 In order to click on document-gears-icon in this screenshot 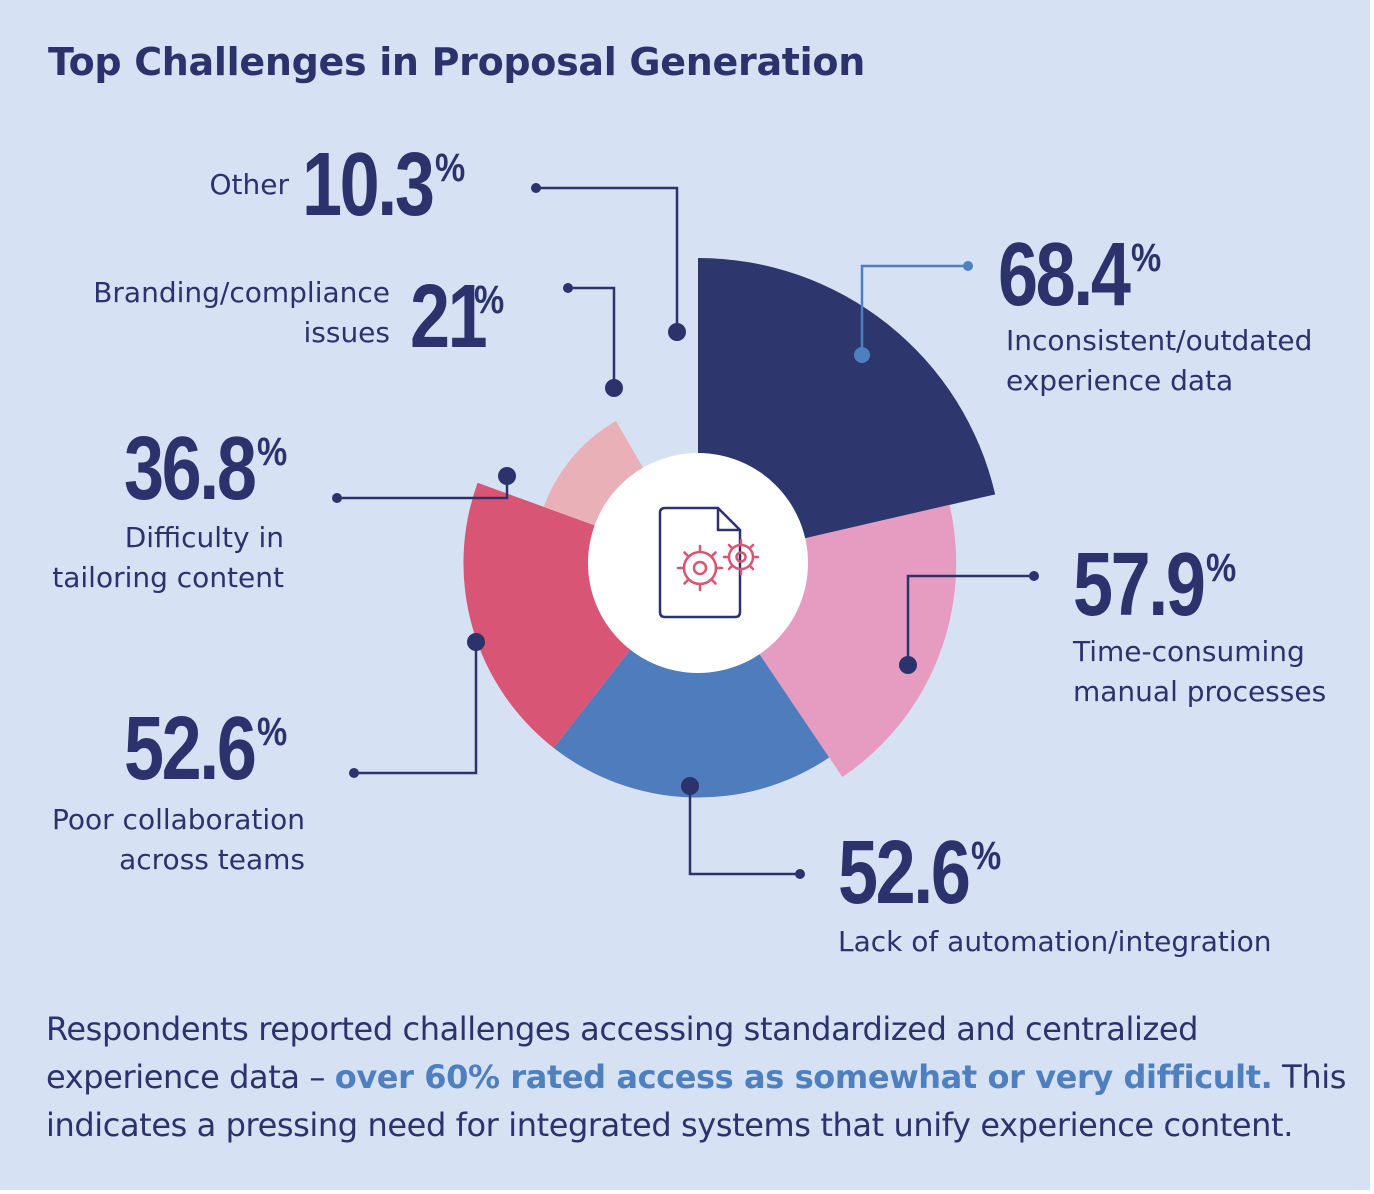, I will do `click(709, 562)`.